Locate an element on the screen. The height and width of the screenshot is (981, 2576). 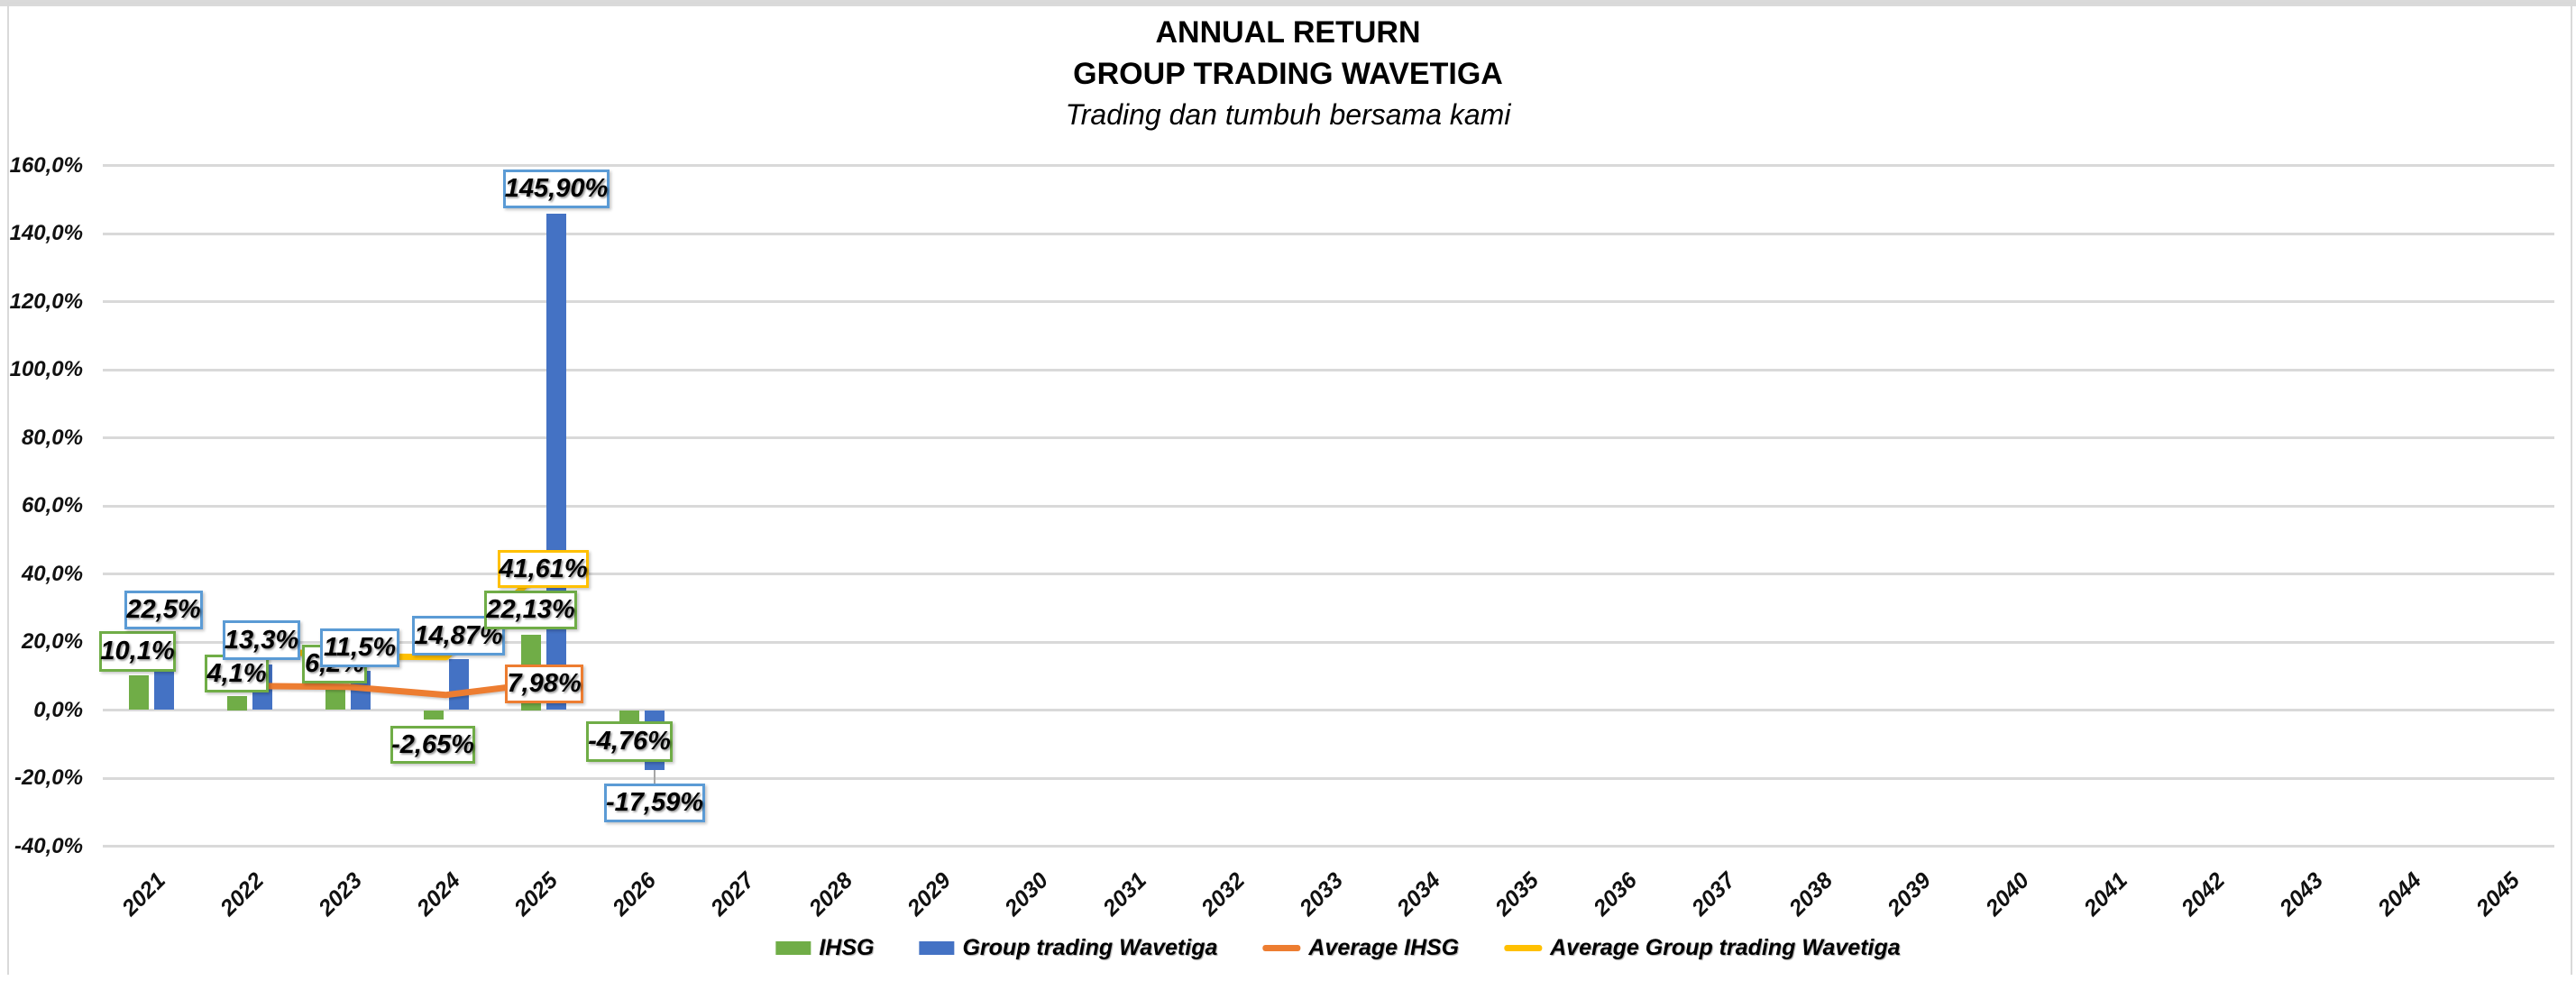
data-label-2025-average-ihsg: 7,98% is located at coordinates (544, 684).